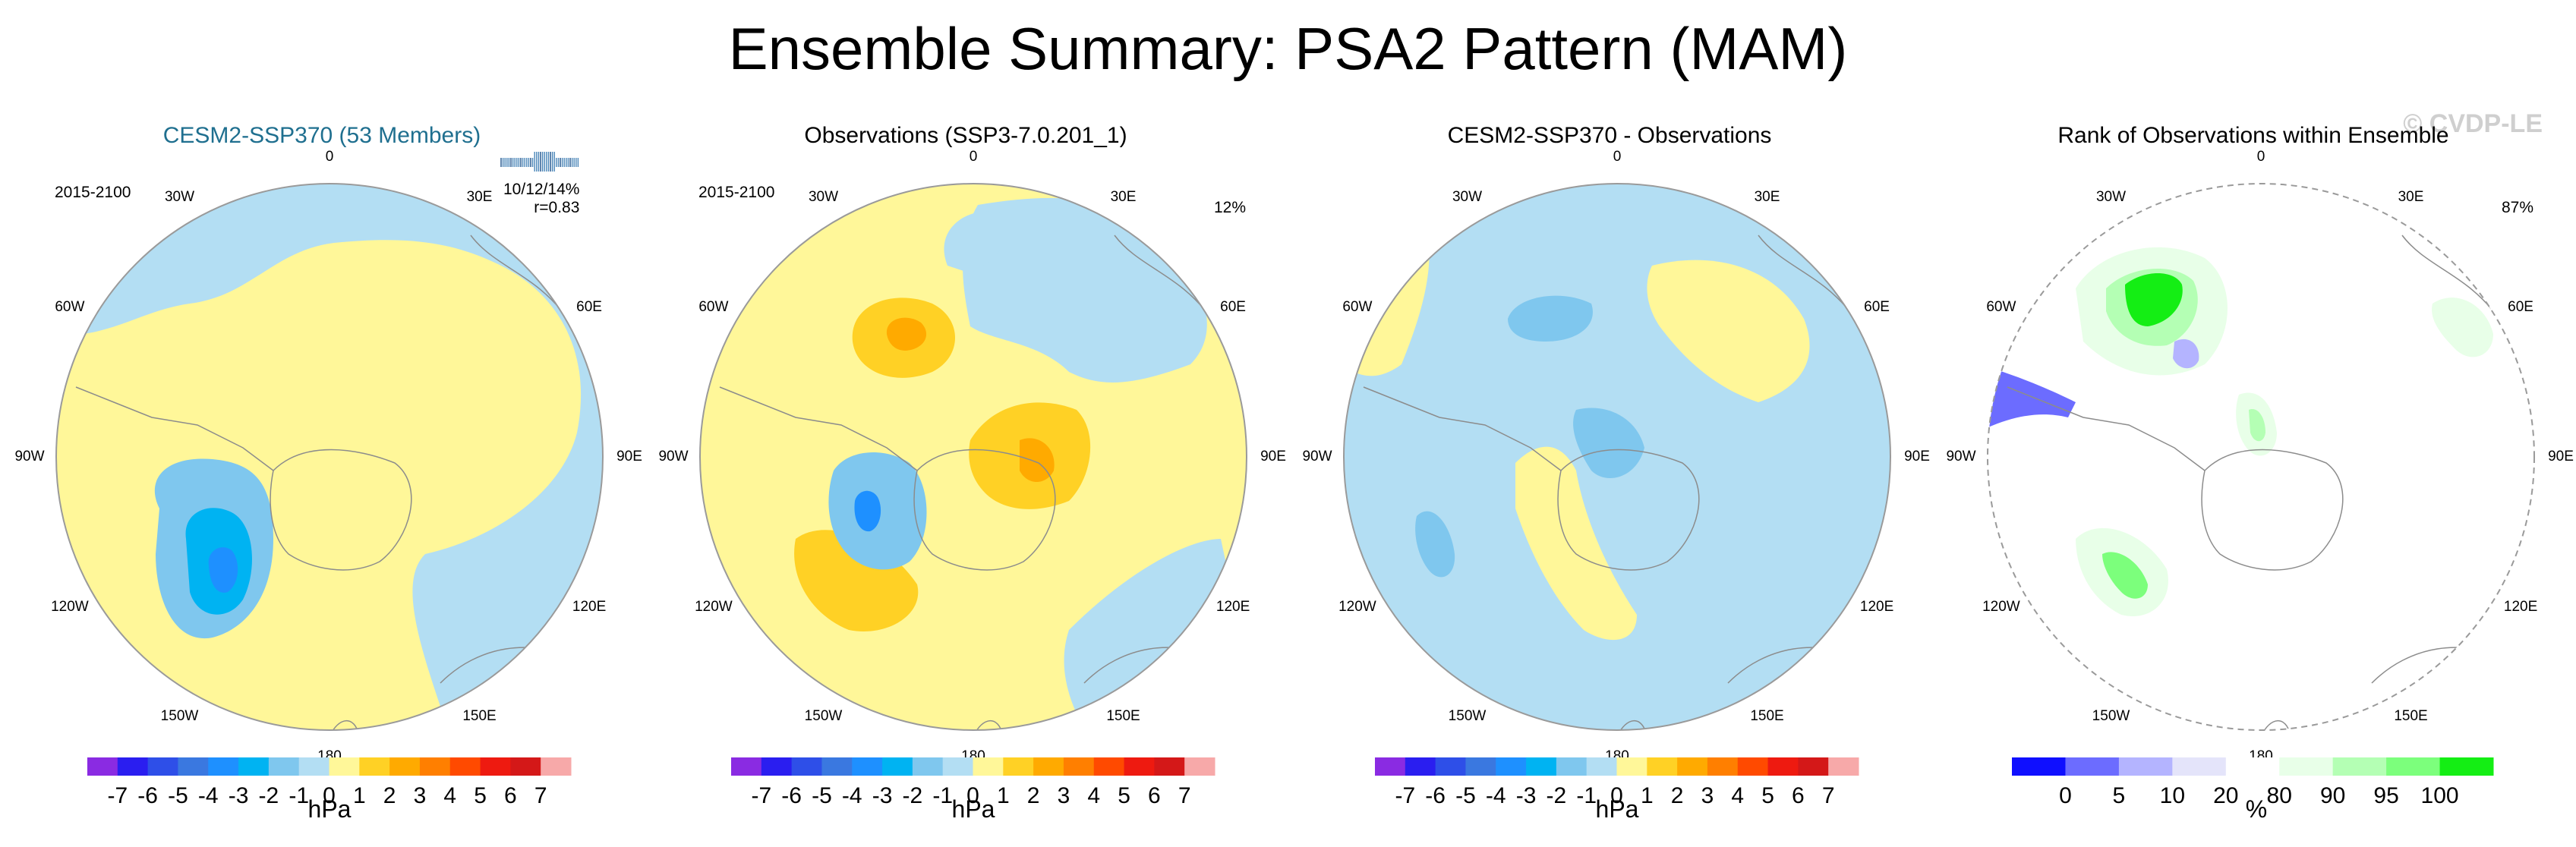 The width and height of the screenshot is (2576, 847). What do you see at coordinates (2411, 196) in the screenshot?
I see `longitude-label: 30E` at bounding box center [2411, 196].